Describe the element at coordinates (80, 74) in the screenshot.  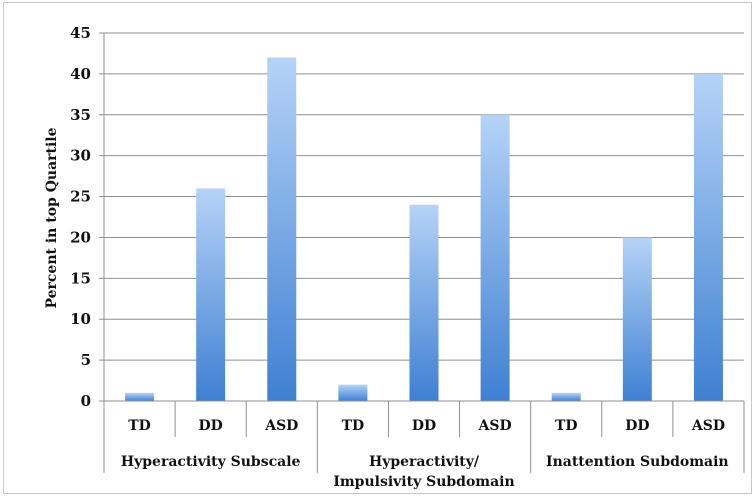
I see `y-tick-label: 40` at that location.